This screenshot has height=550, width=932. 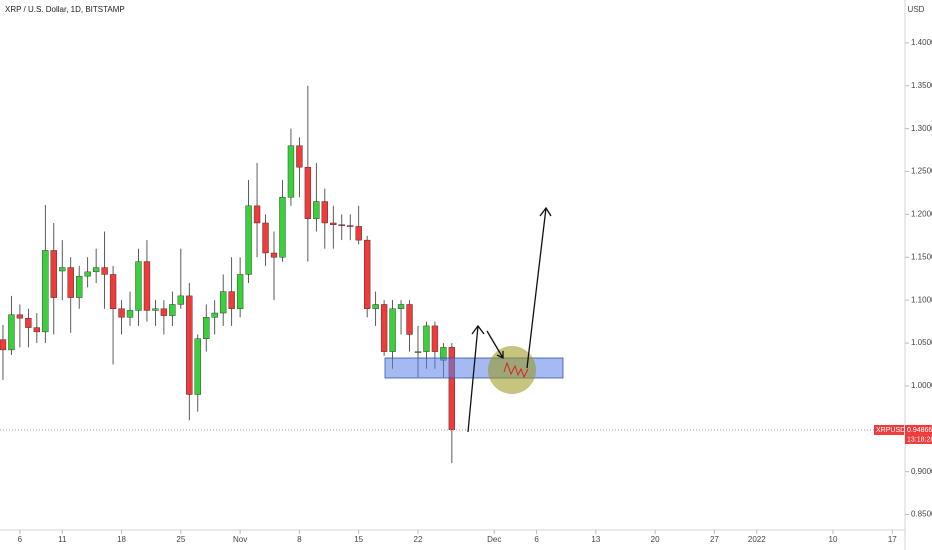 What do you see at coordinates (833, 539) in the screenshot?
I see `x-tick-label: 10` at bounding box center [833, 539].